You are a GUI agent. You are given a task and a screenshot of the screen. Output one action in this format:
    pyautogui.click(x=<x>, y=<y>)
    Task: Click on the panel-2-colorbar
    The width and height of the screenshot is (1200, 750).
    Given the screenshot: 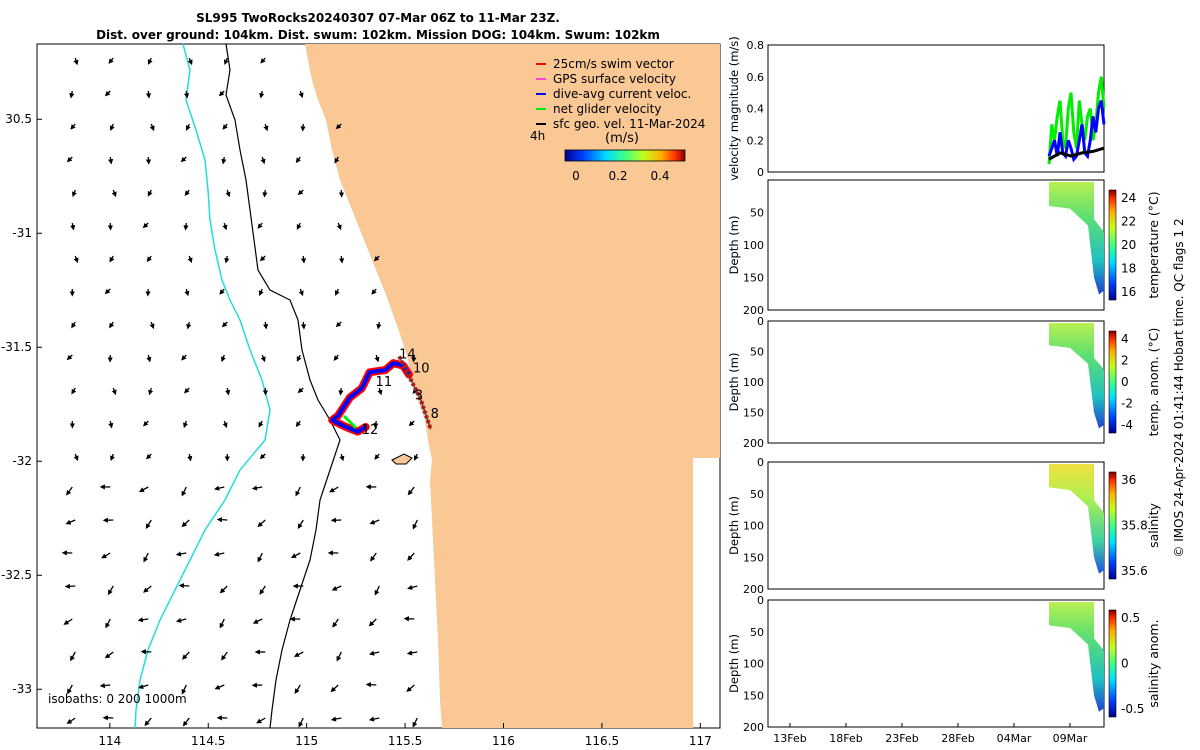 What is the action you would take?
    pyautogui.click(x=1112, y=382)
    